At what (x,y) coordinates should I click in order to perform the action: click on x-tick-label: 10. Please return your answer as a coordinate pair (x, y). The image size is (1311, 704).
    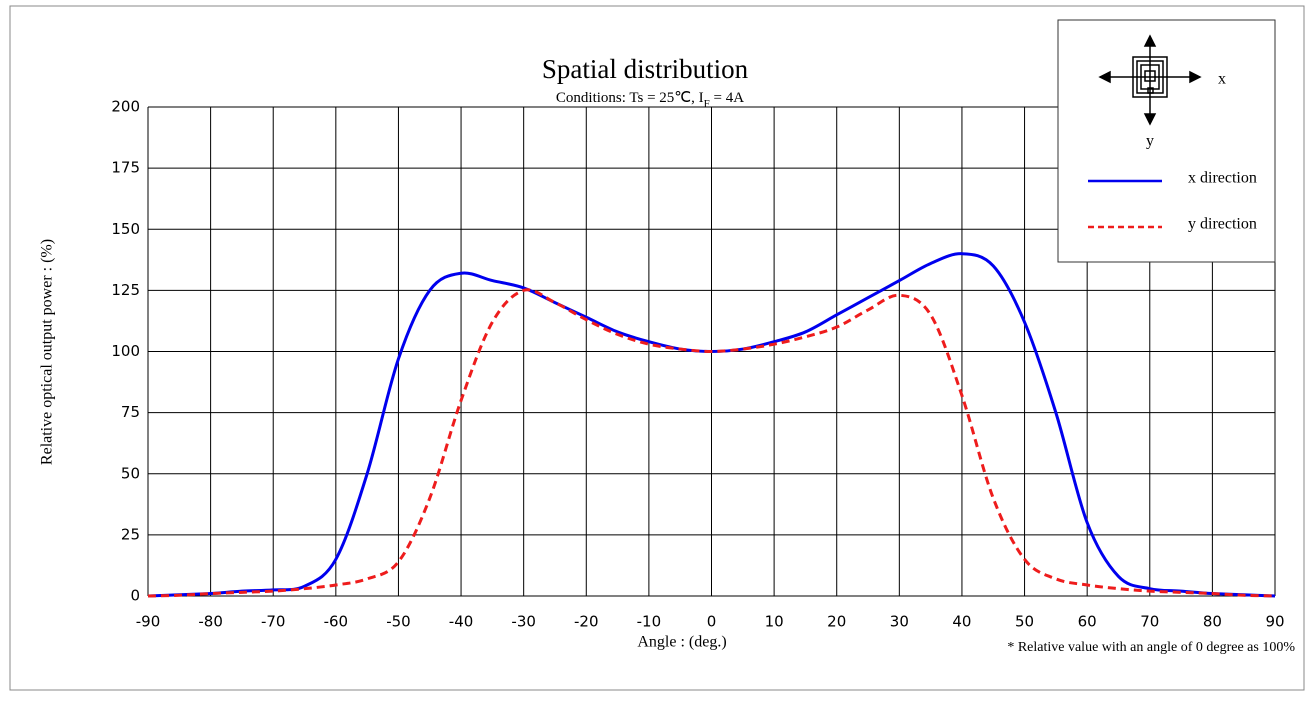
    Looking at the image, I should click on (774, 622).